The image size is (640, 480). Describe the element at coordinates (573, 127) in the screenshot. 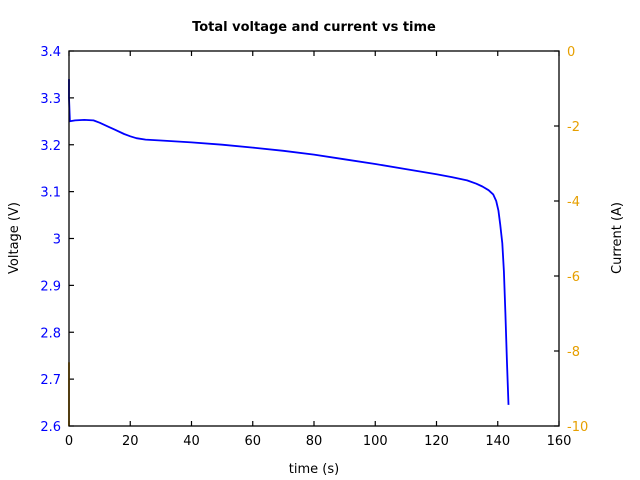

I see `y2-tick-label: -2` at that location.